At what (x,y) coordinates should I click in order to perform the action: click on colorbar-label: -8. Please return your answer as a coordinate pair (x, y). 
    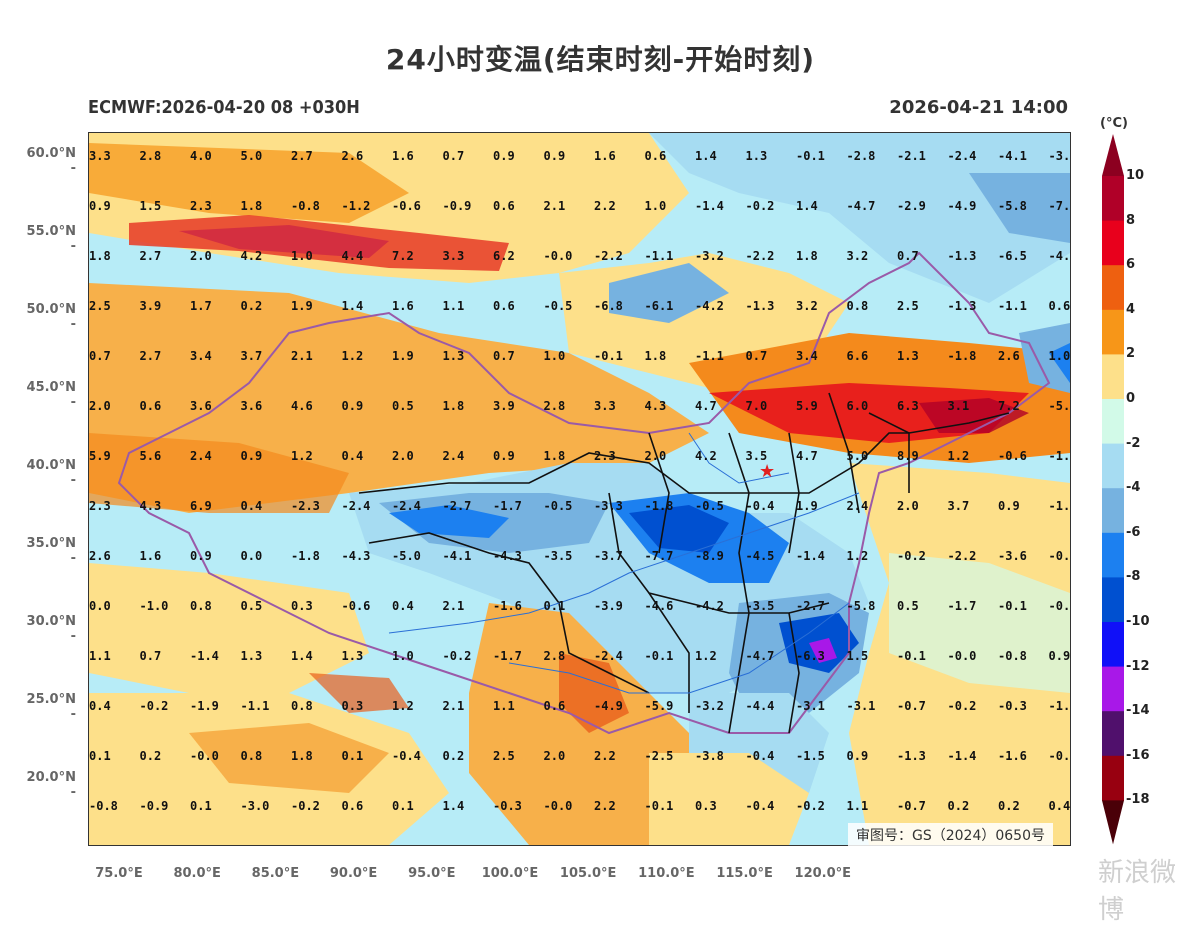
    Looking at the image, I should click on (1133, 577).